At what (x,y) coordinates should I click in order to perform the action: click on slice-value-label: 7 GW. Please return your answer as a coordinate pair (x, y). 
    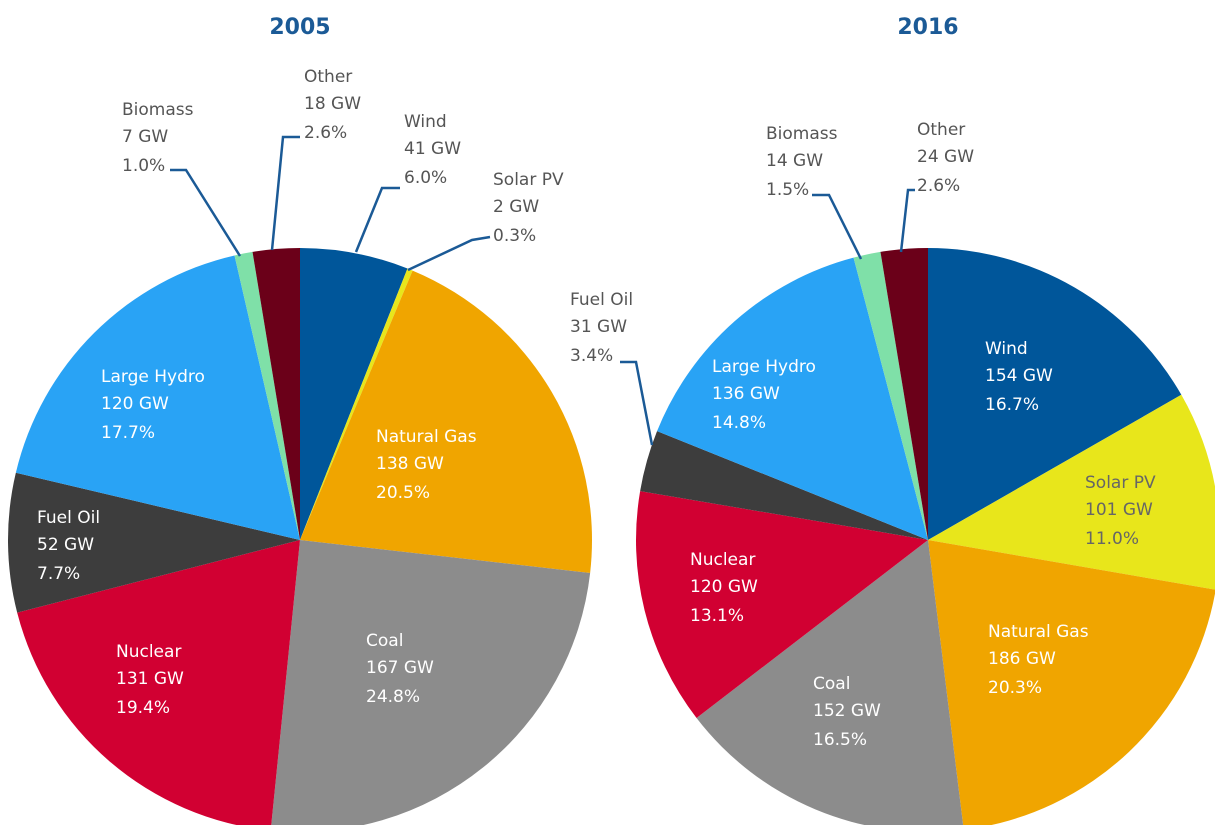
    Looking at the image, I should click on (145, 137).